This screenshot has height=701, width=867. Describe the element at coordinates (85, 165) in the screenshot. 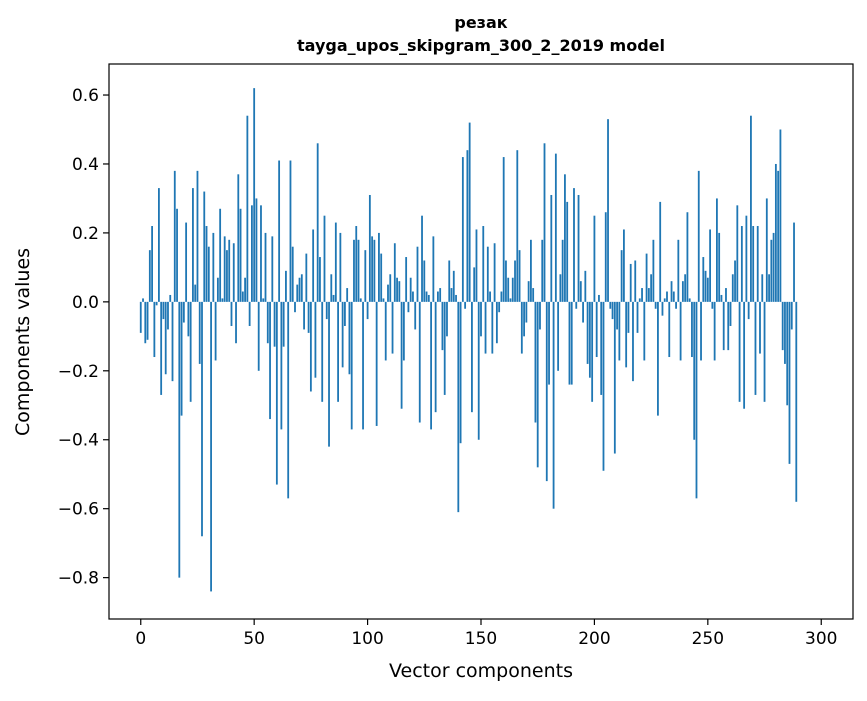

I see `y-tick-label: 0.4` at that location.